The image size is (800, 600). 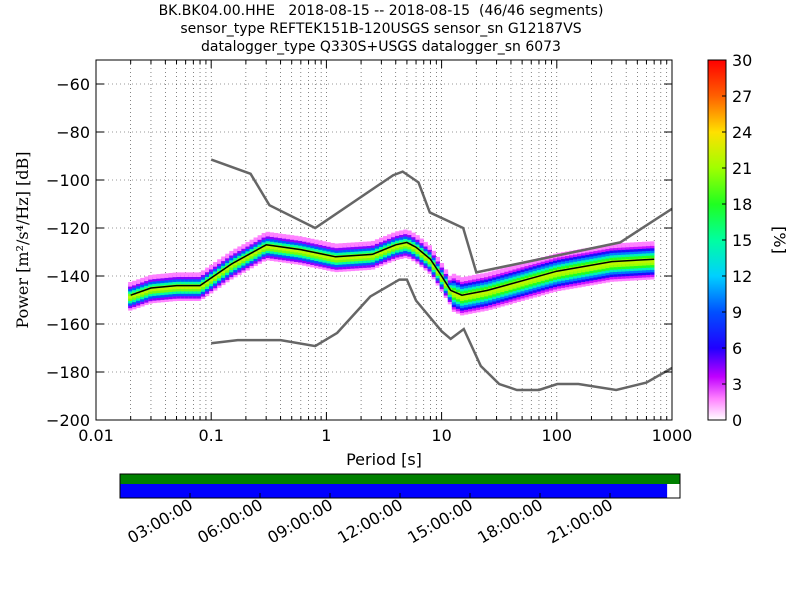 What do you see at coordinates (73, 84) in the screenshot?
I see `y-tick-label: −60` at bounding box center [73, 84].